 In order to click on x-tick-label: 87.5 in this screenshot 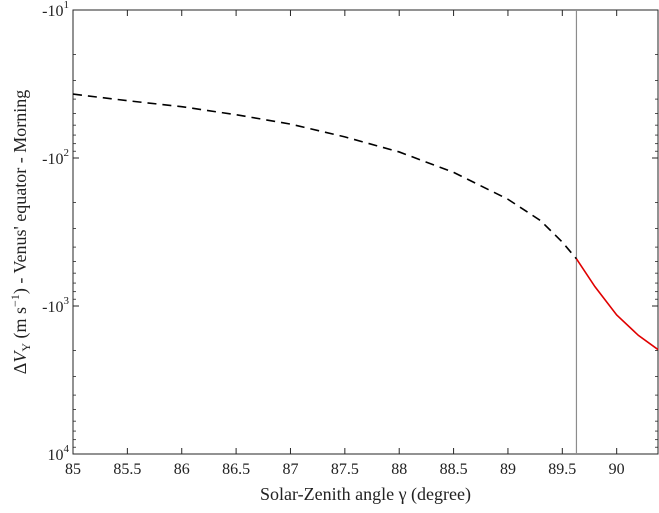, I will do `click(345, 469)`.